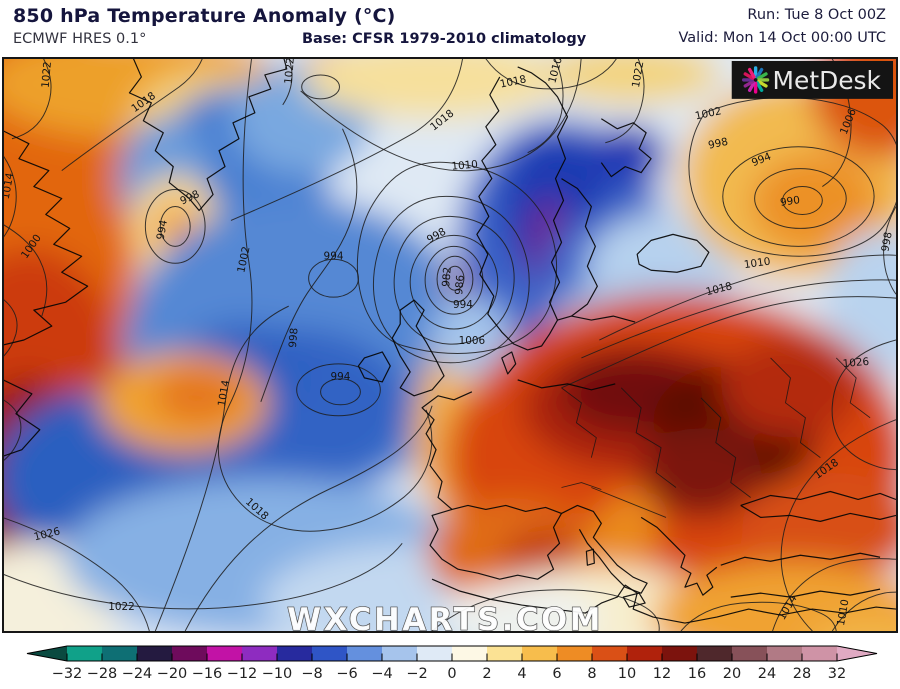 The width and height of the screenshot is (900, 689). What do you see at coordinates (755, 80) in the screenshot?
I see `metdesk-pinwheel-icon` at bounding box center [755, 80].